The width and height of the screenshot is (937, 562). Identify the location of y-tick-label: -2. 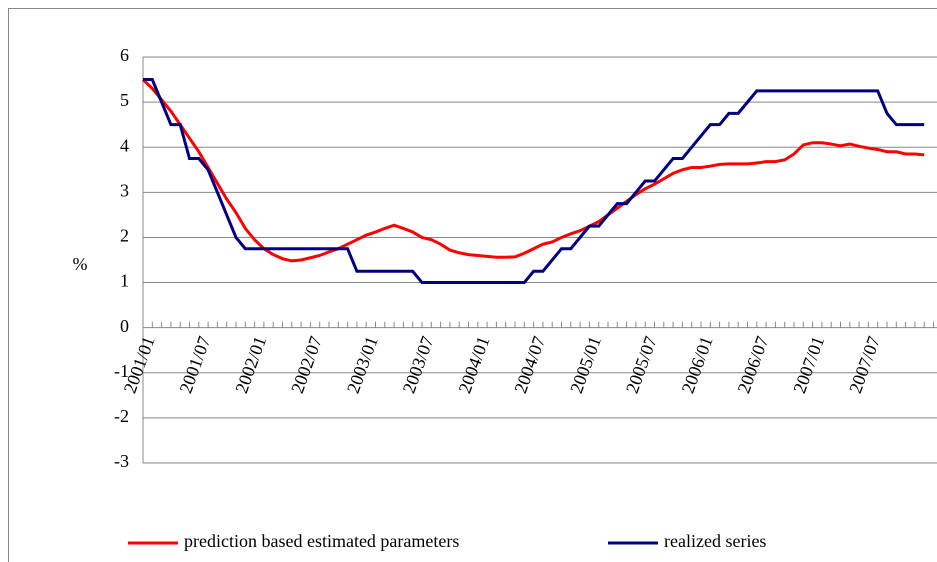
(121, 416).